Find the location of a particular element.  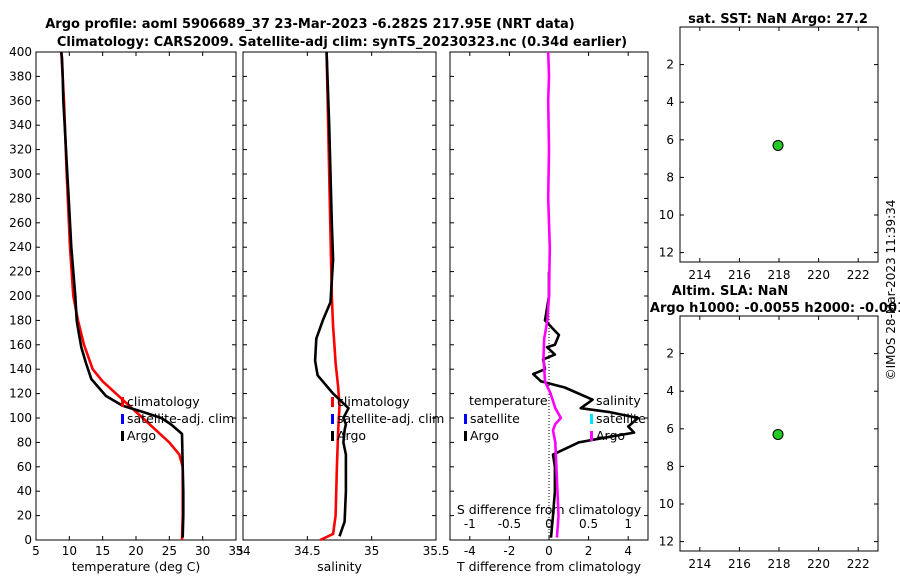

sal-xtick-label: 34 is located at coordinates (242, 551).